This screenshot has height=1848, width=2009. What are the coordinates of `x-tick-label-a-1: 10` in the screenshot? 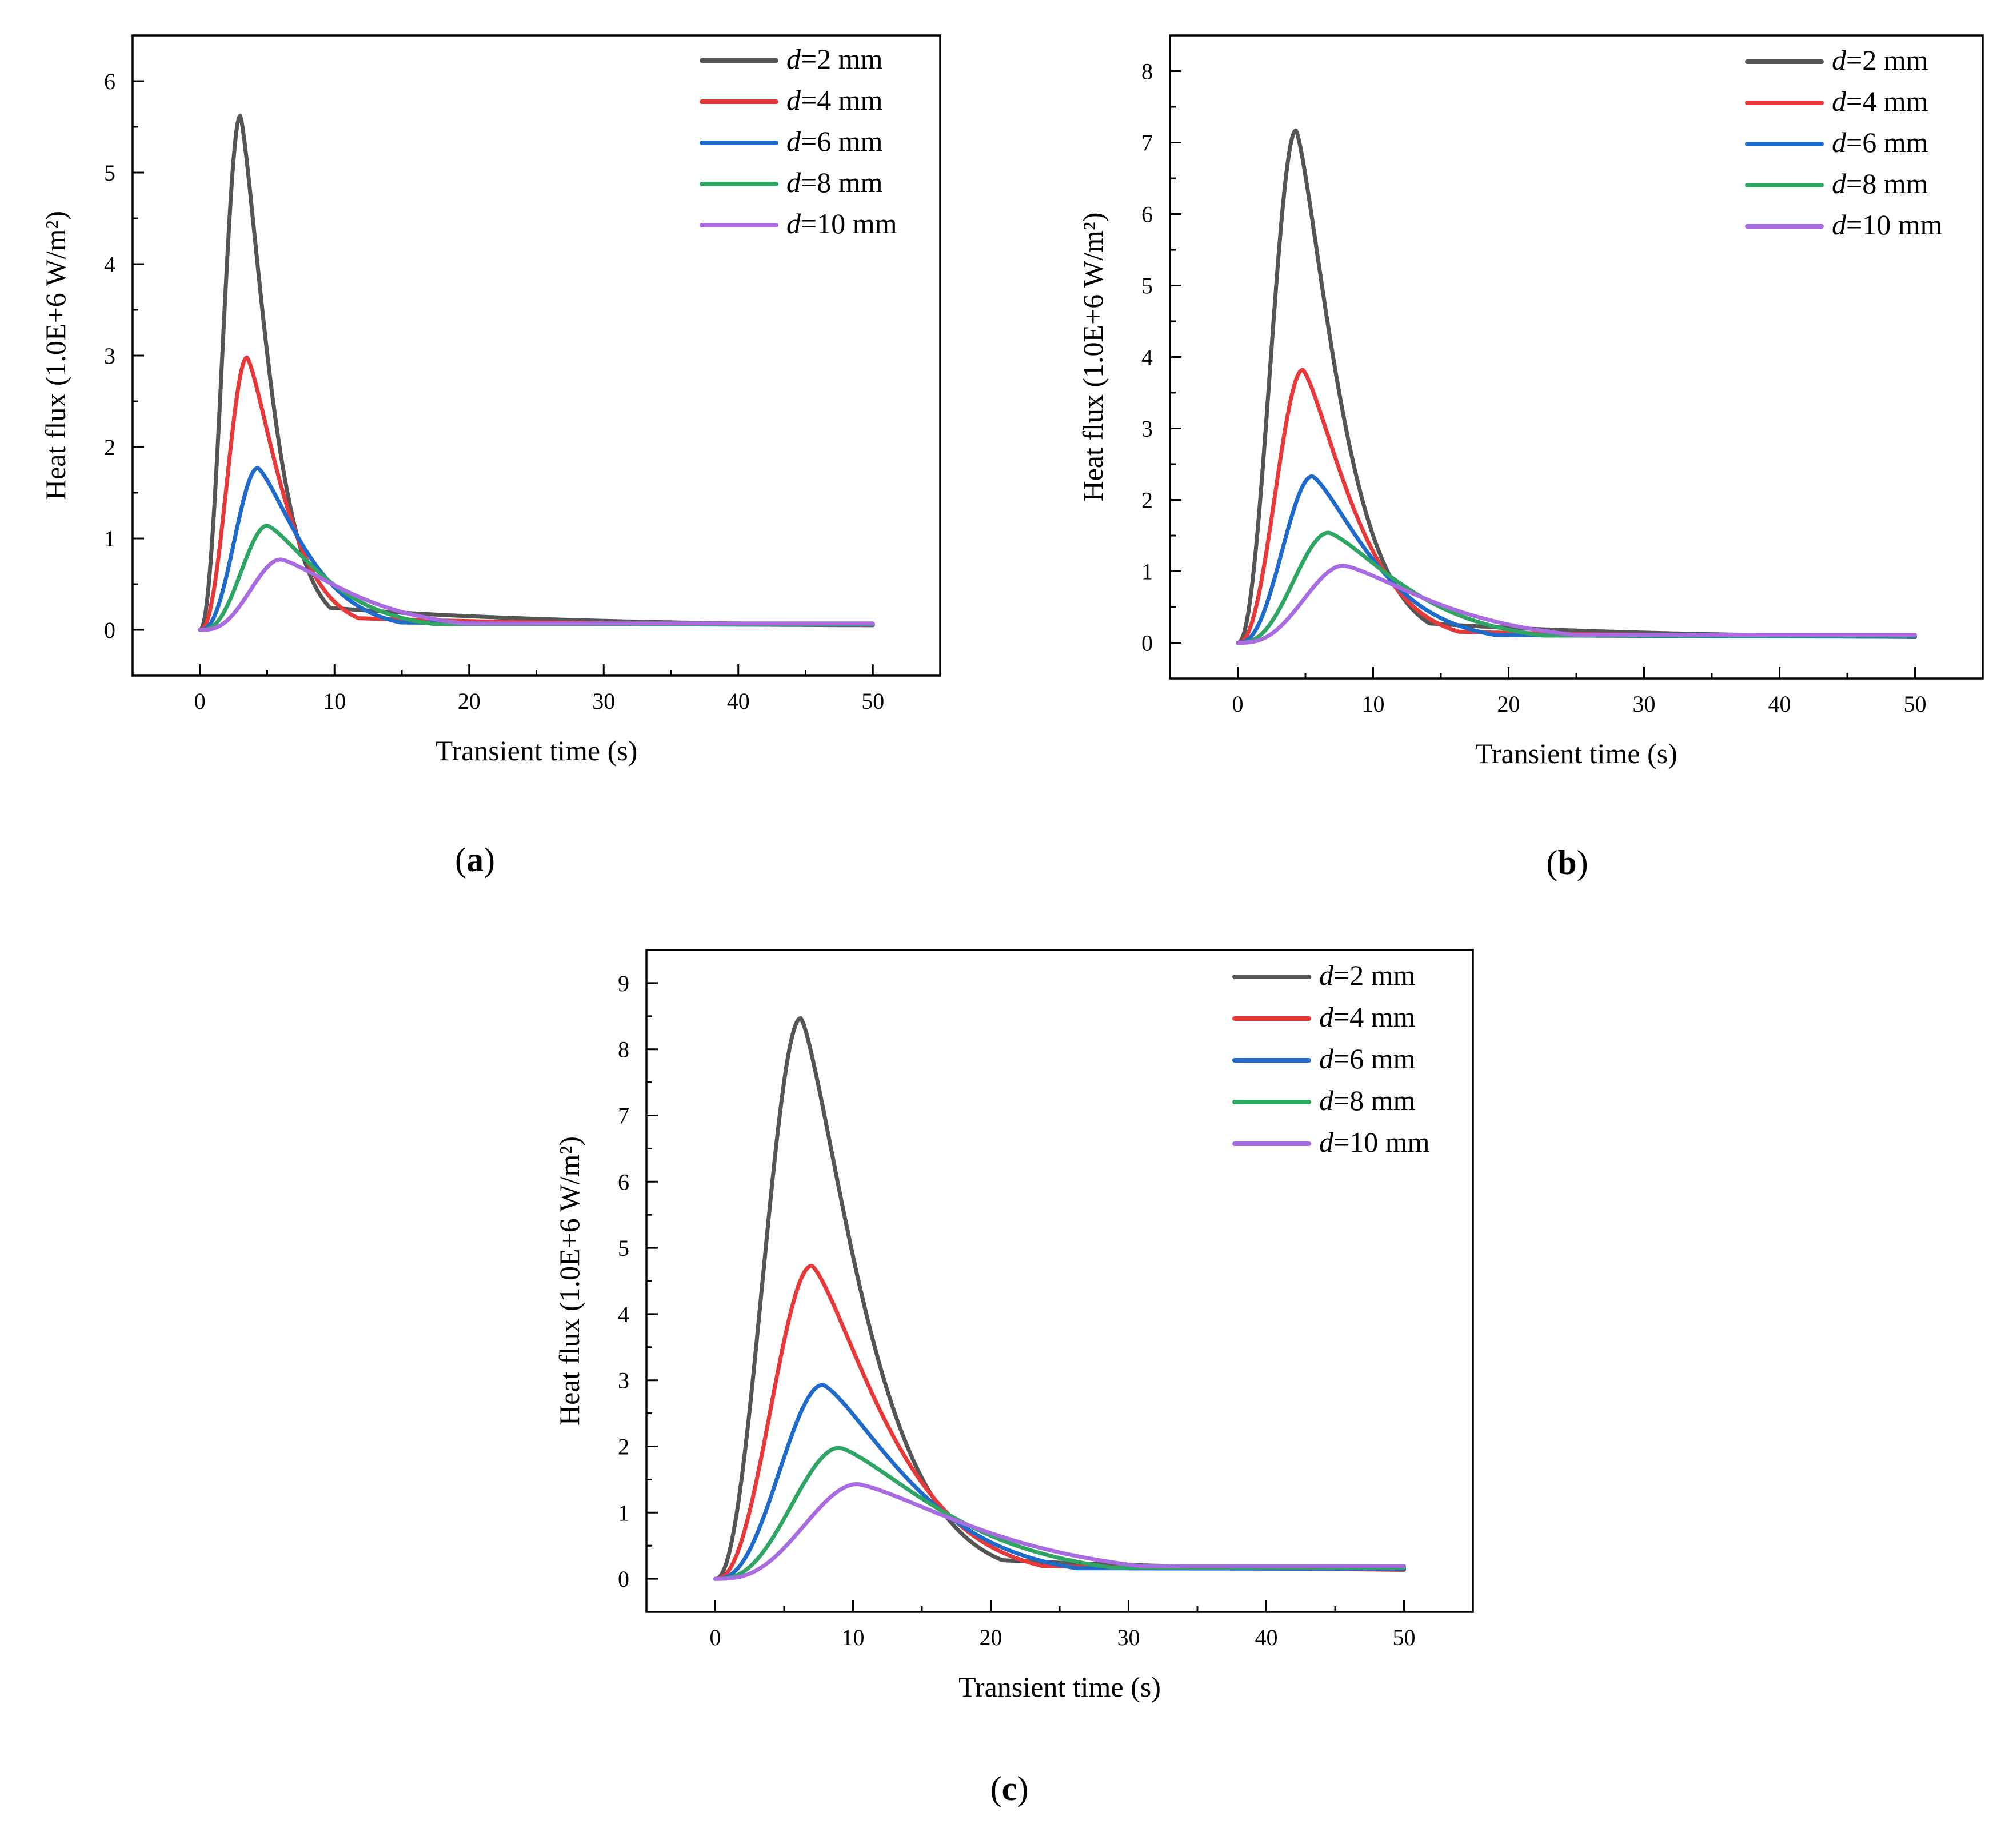 It's located at (334, 701).